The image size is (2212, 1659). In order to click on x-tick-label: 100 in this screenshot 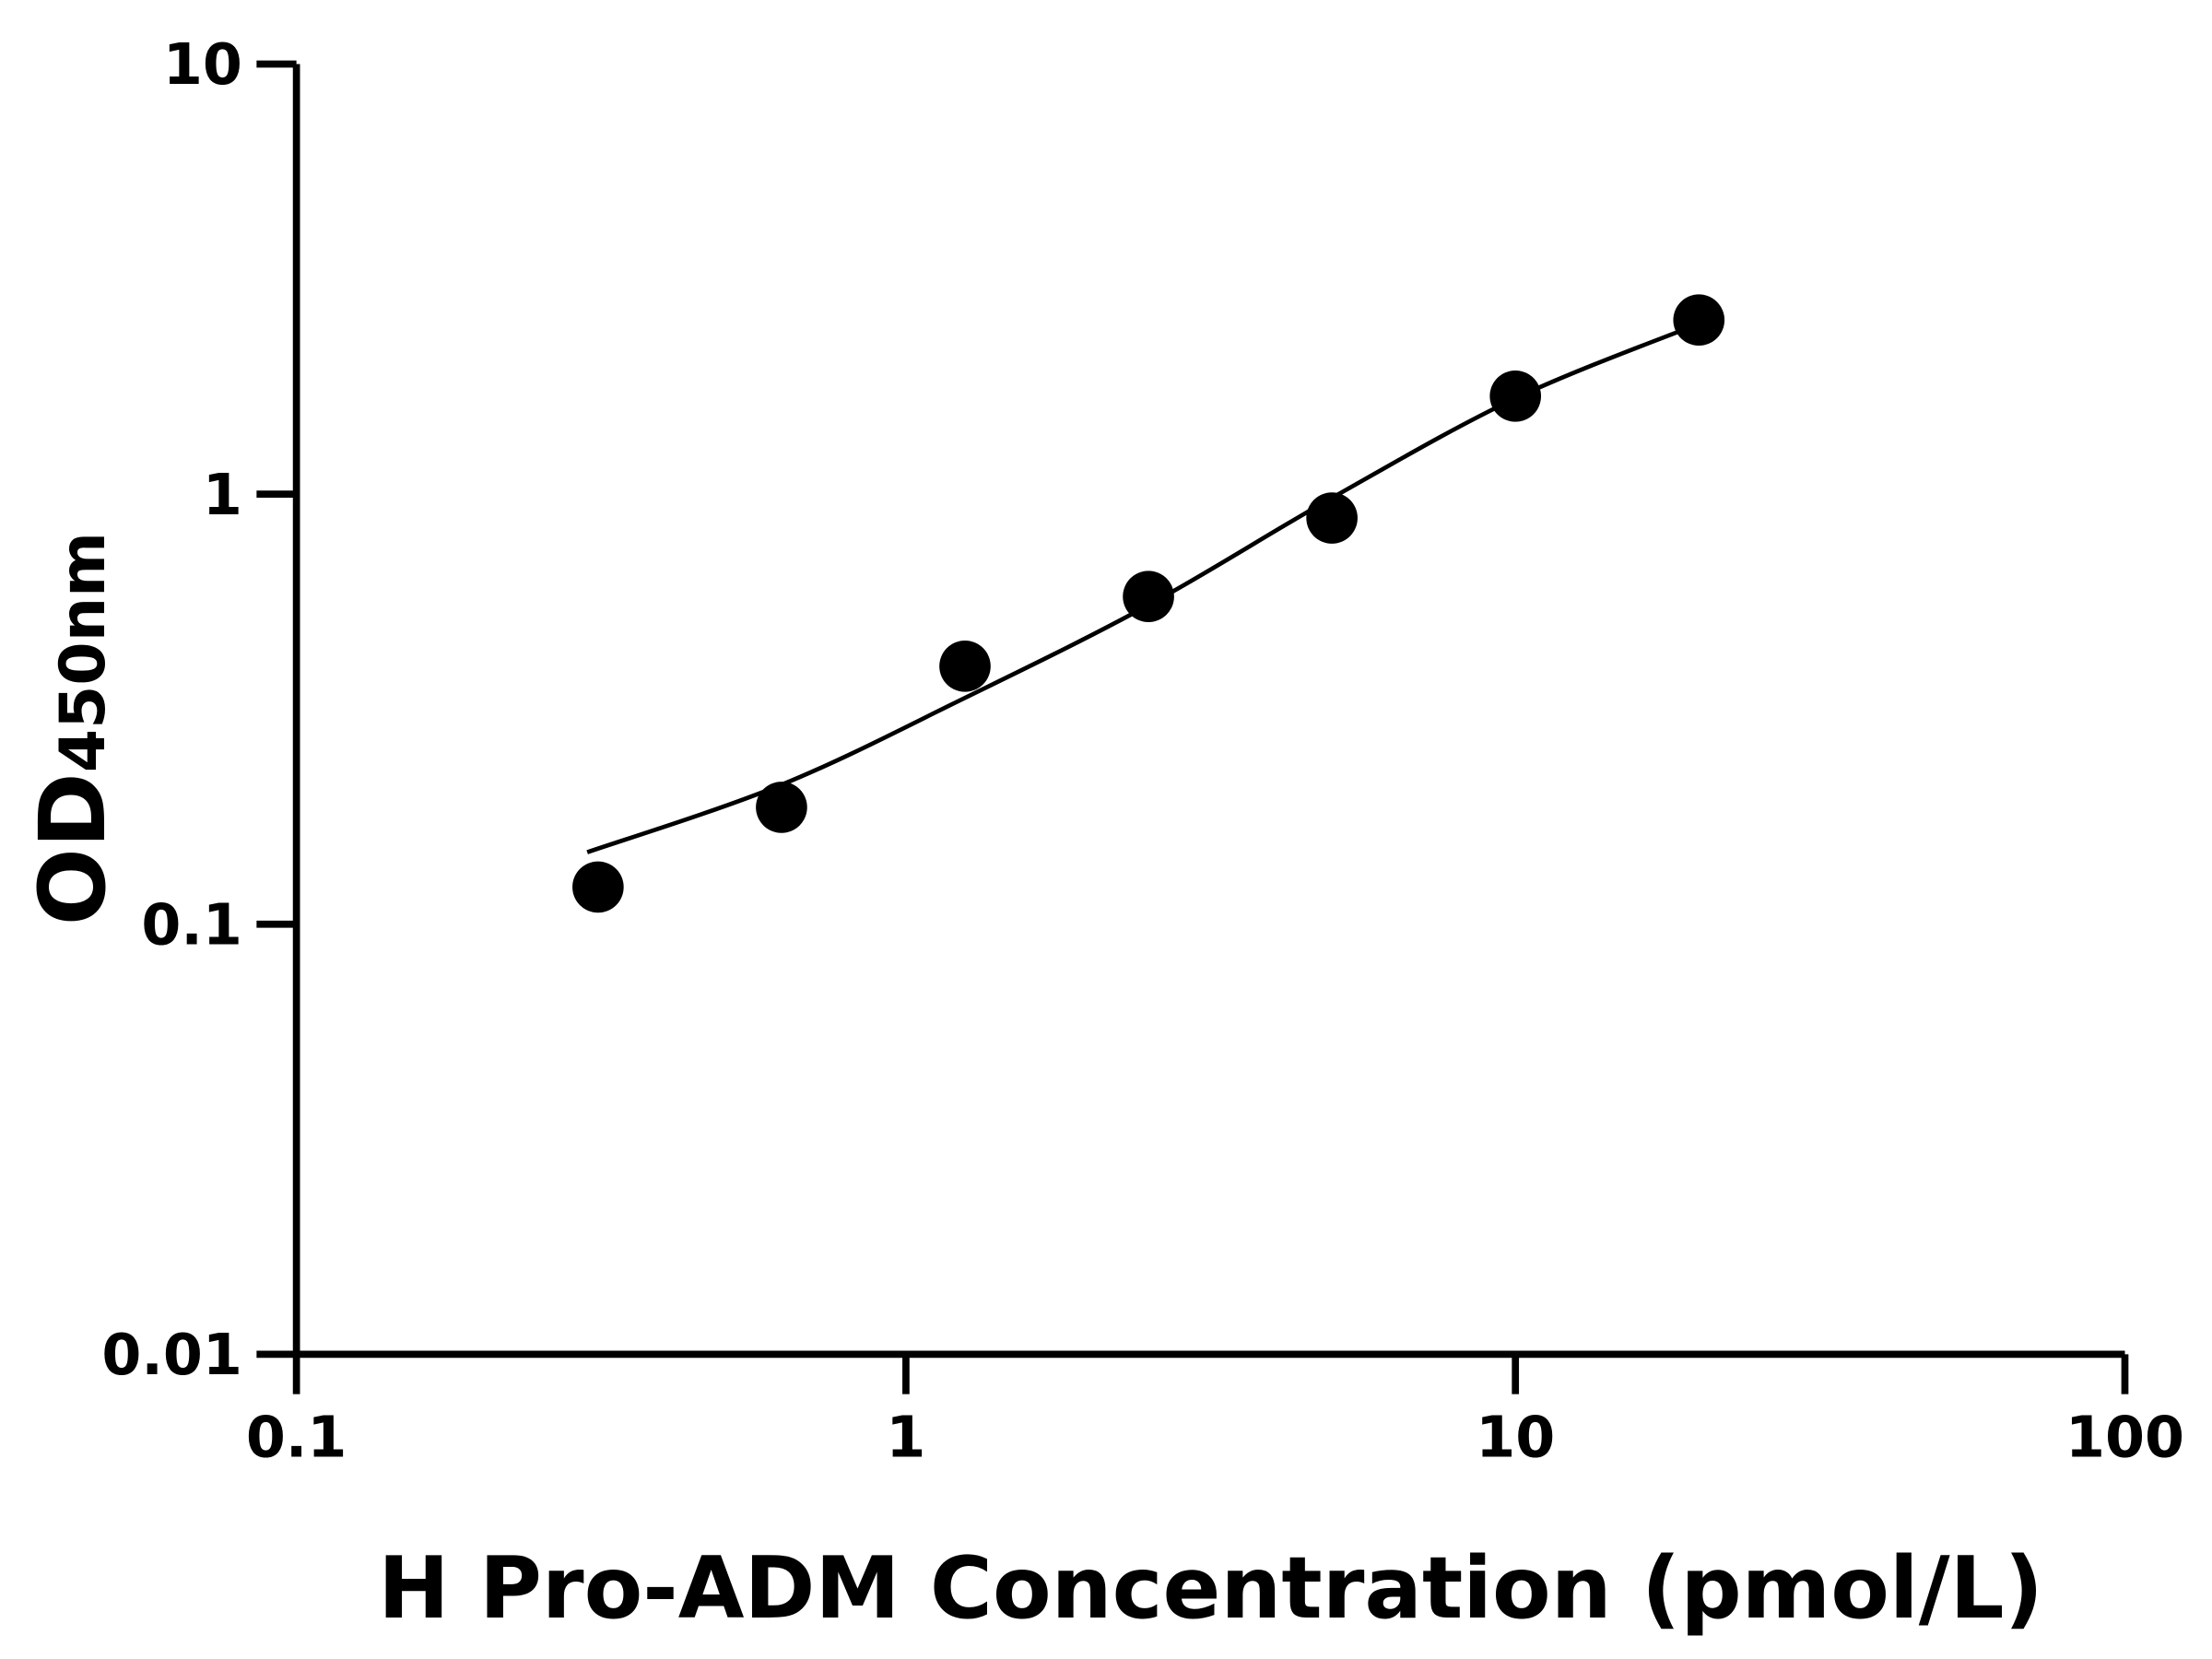, I will do `click(2124, 1438)`.